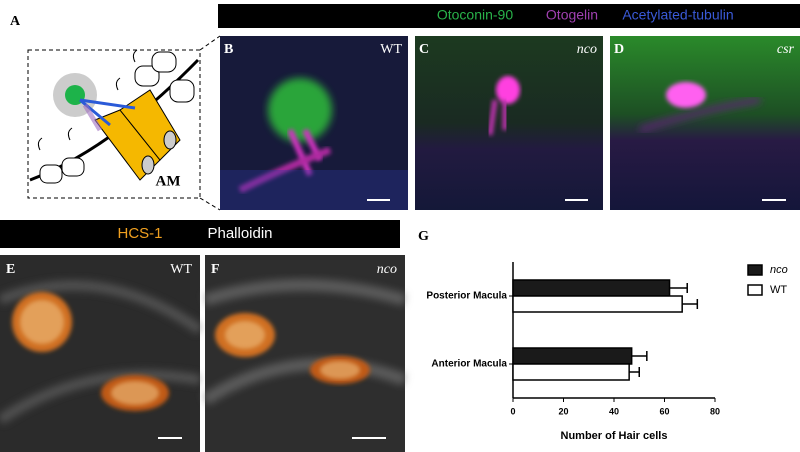 The height and width of the screenshot is (452, 800). I want to click on legend-label: WT, so click(778, 290).